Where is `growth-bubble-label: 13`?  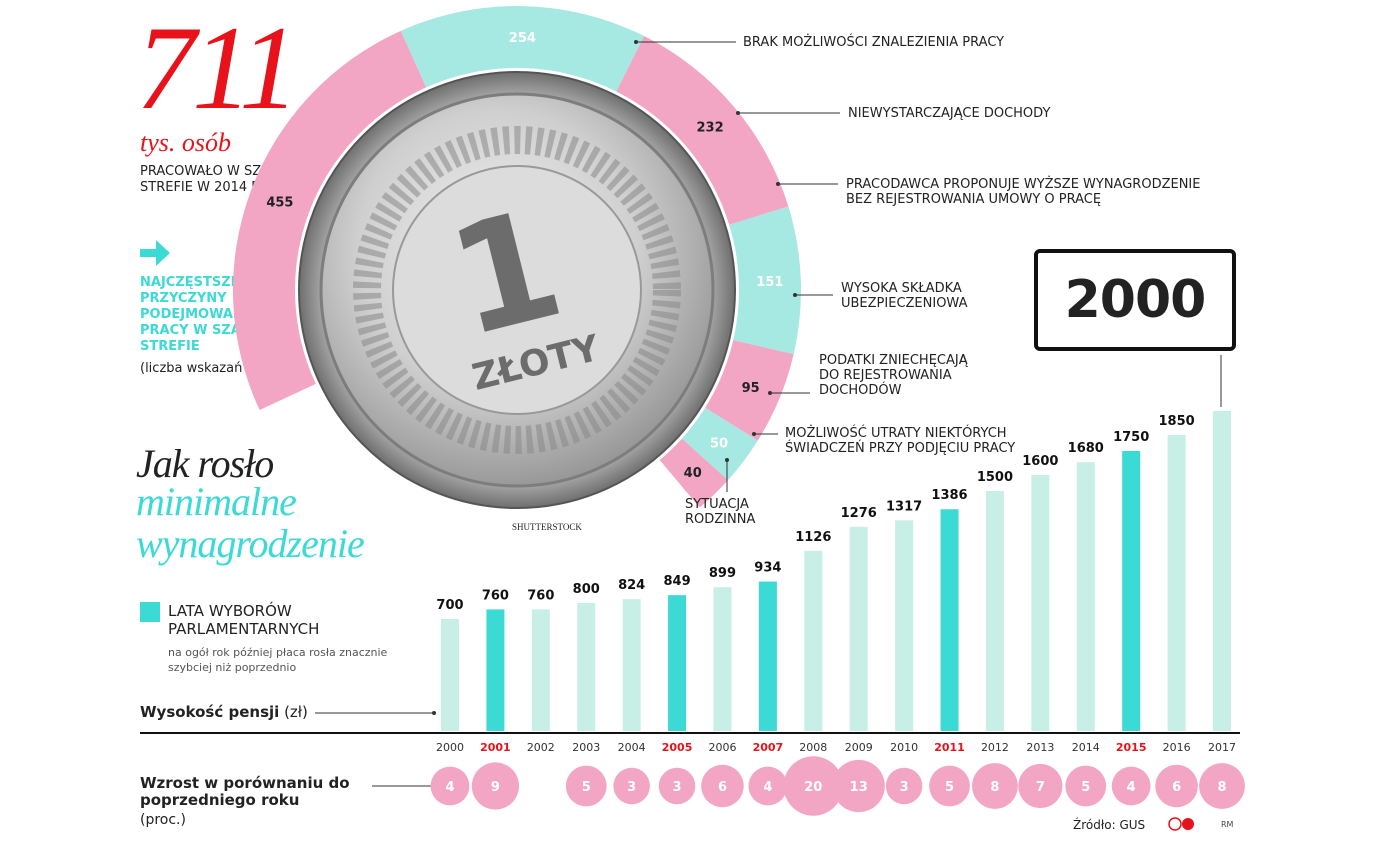 growth-bubble-label: 13 is located at coordinates (859, 787).